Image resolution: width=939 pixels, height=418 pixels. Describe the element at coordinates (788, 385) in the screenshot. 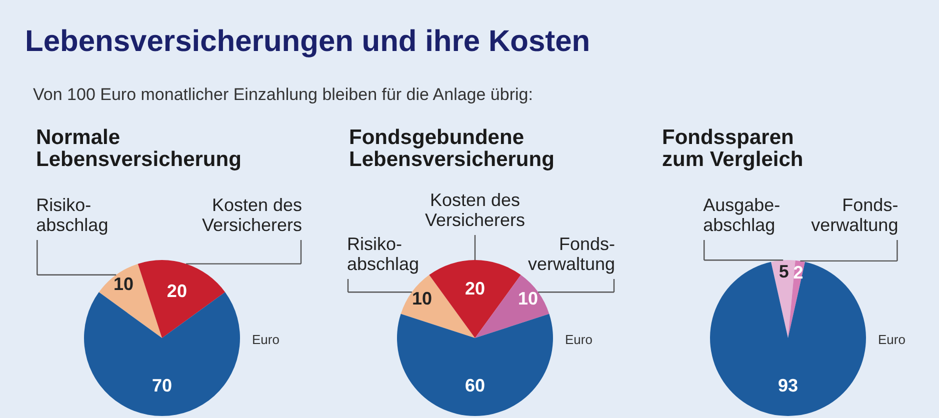

I see `data-label: 93` at that location.